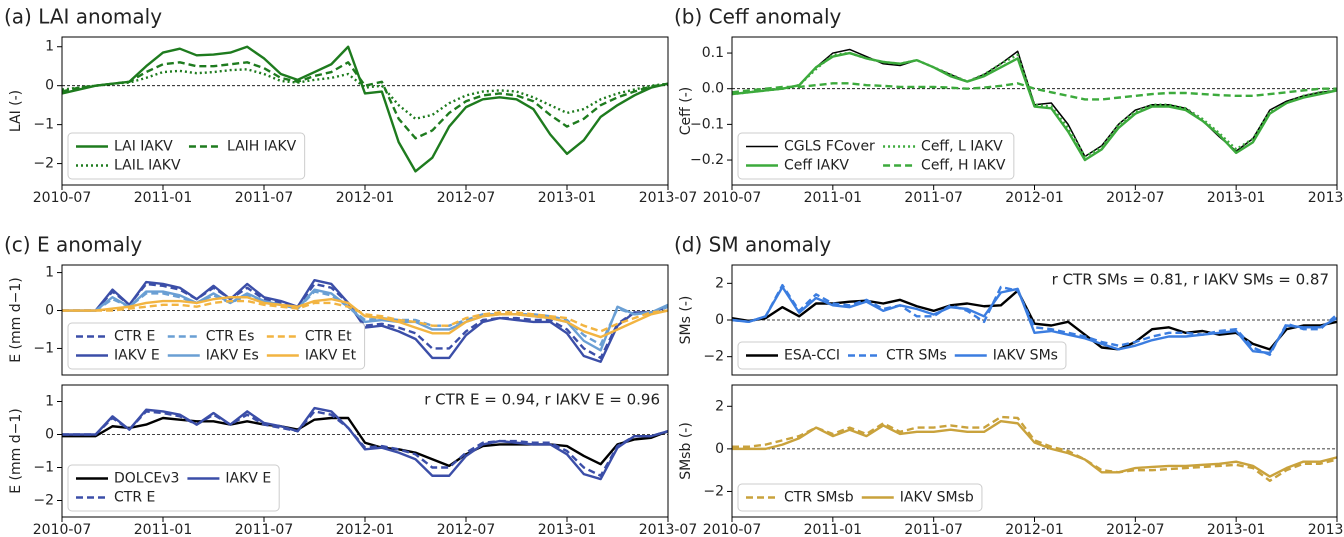 Image resolution: width=1344 pixels, height=537 pixels. Describe the element at coordinates (328, 337) in the screenshot. I see `legend-label: CTR Et` at that location.